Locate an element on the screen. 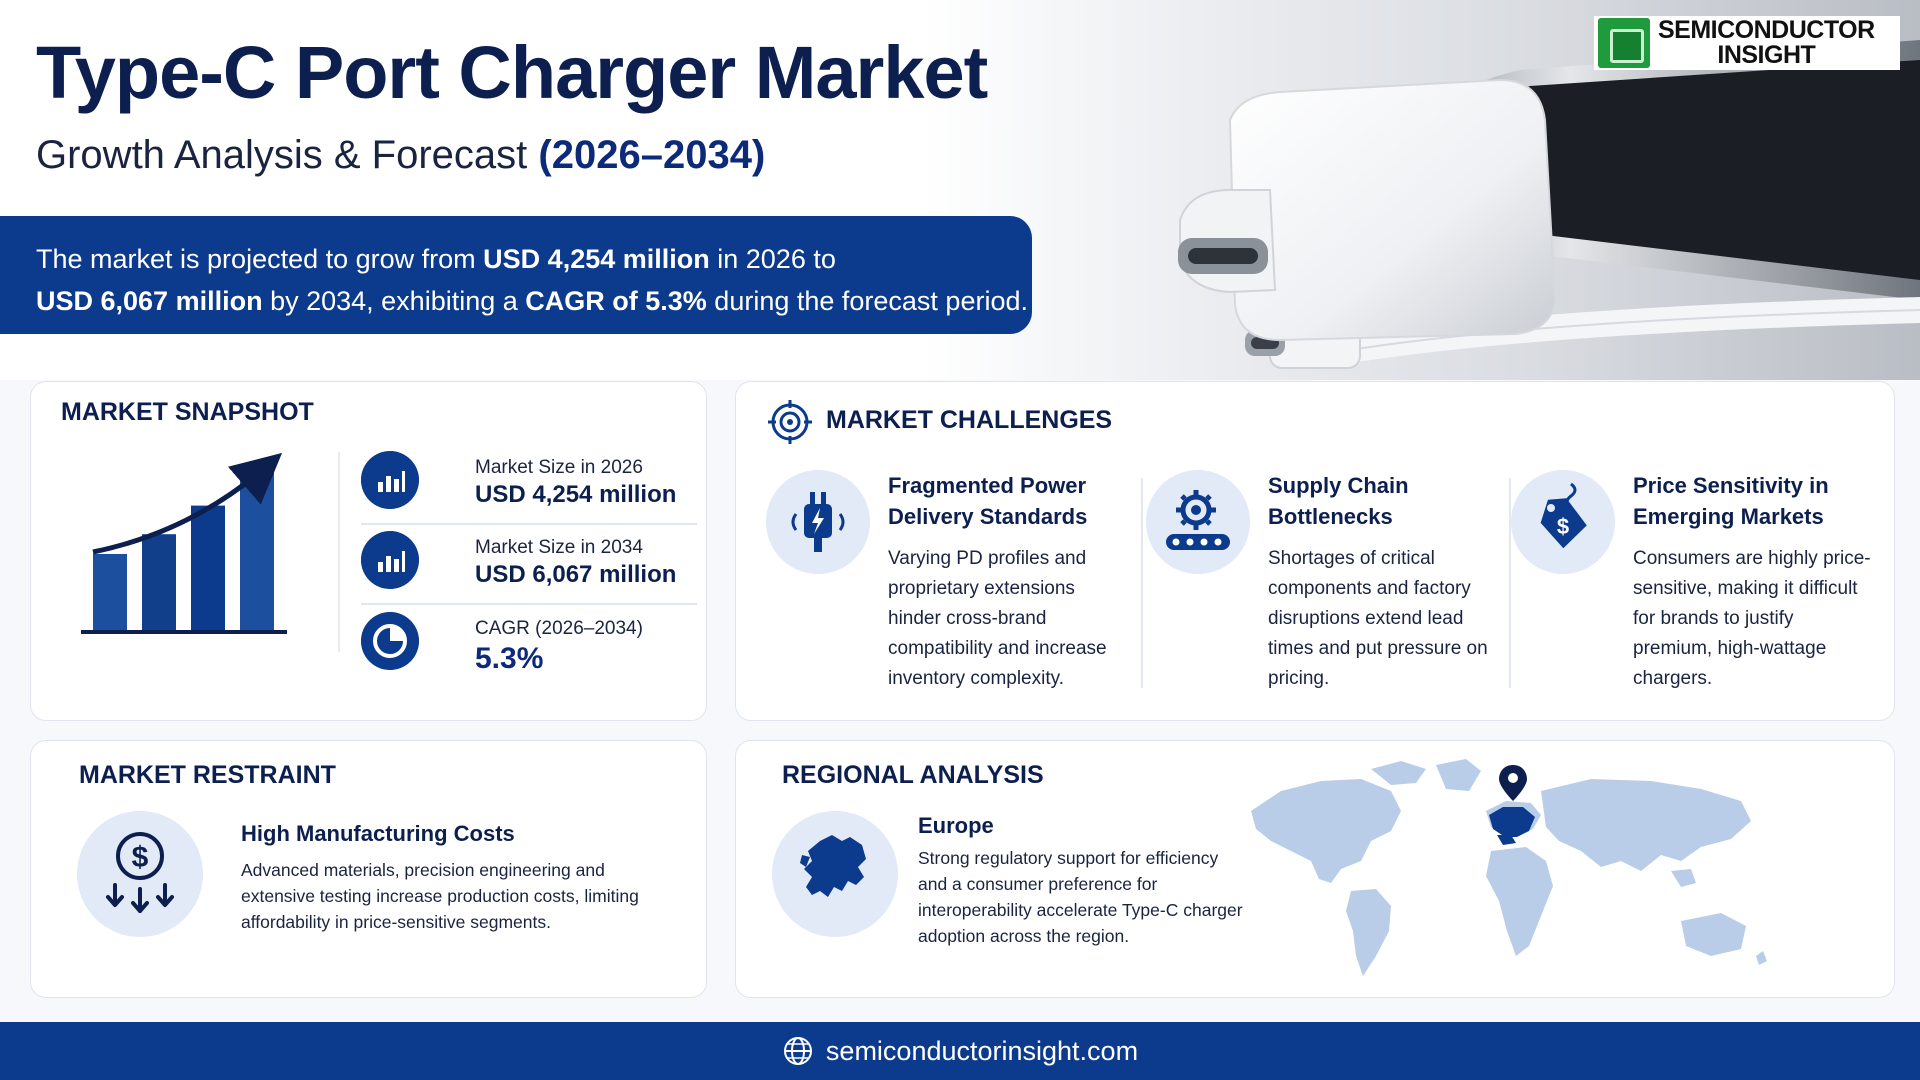 The width and height of the screenshot is (1920, 1080). usb-plug-icon is located at coordinates (818, 522).